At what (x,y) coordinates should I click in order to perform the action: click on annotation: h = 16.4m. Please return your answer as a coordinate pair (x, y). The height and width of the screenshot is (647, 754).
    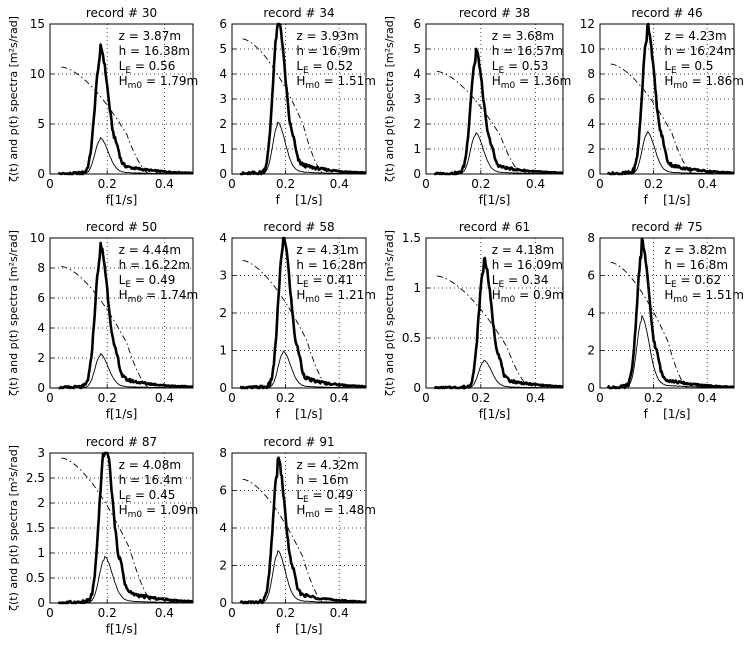
    Looking at the image, I should click on (151, 480).